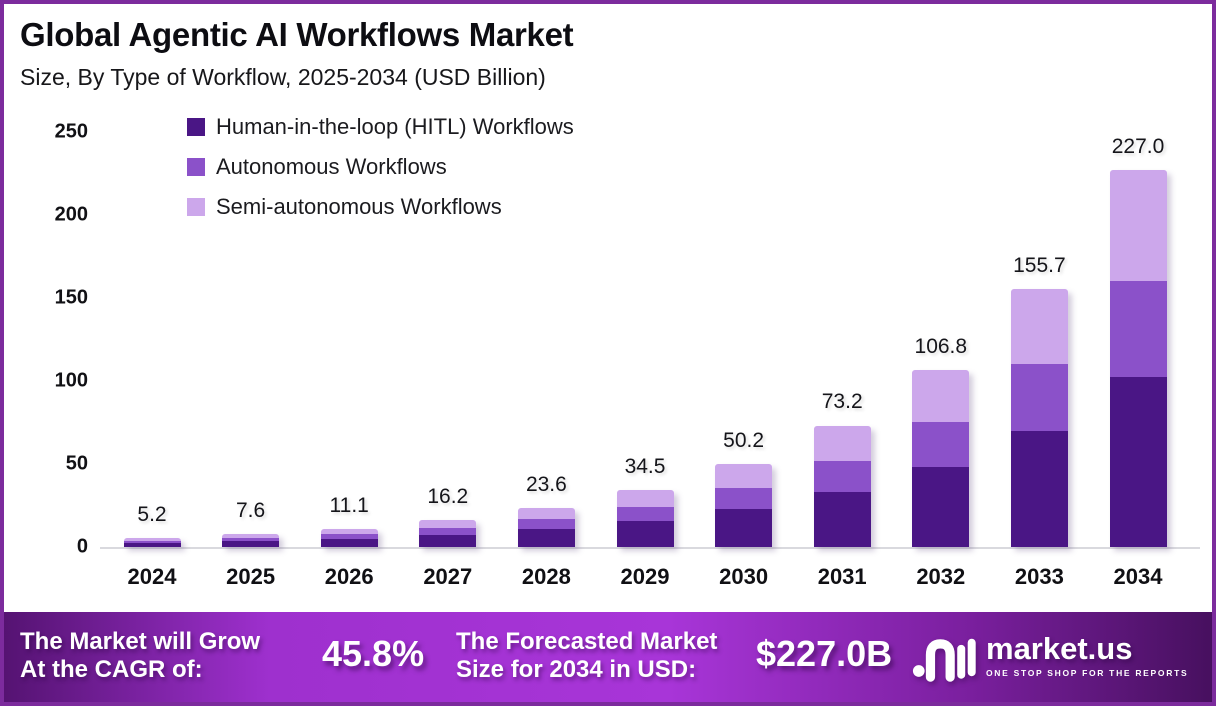 This screenshot has width=1216, height=706. Describe the element at coordinates (71, 380) in the screenshot. I see `y-axis-tick-label: 100` at that location.